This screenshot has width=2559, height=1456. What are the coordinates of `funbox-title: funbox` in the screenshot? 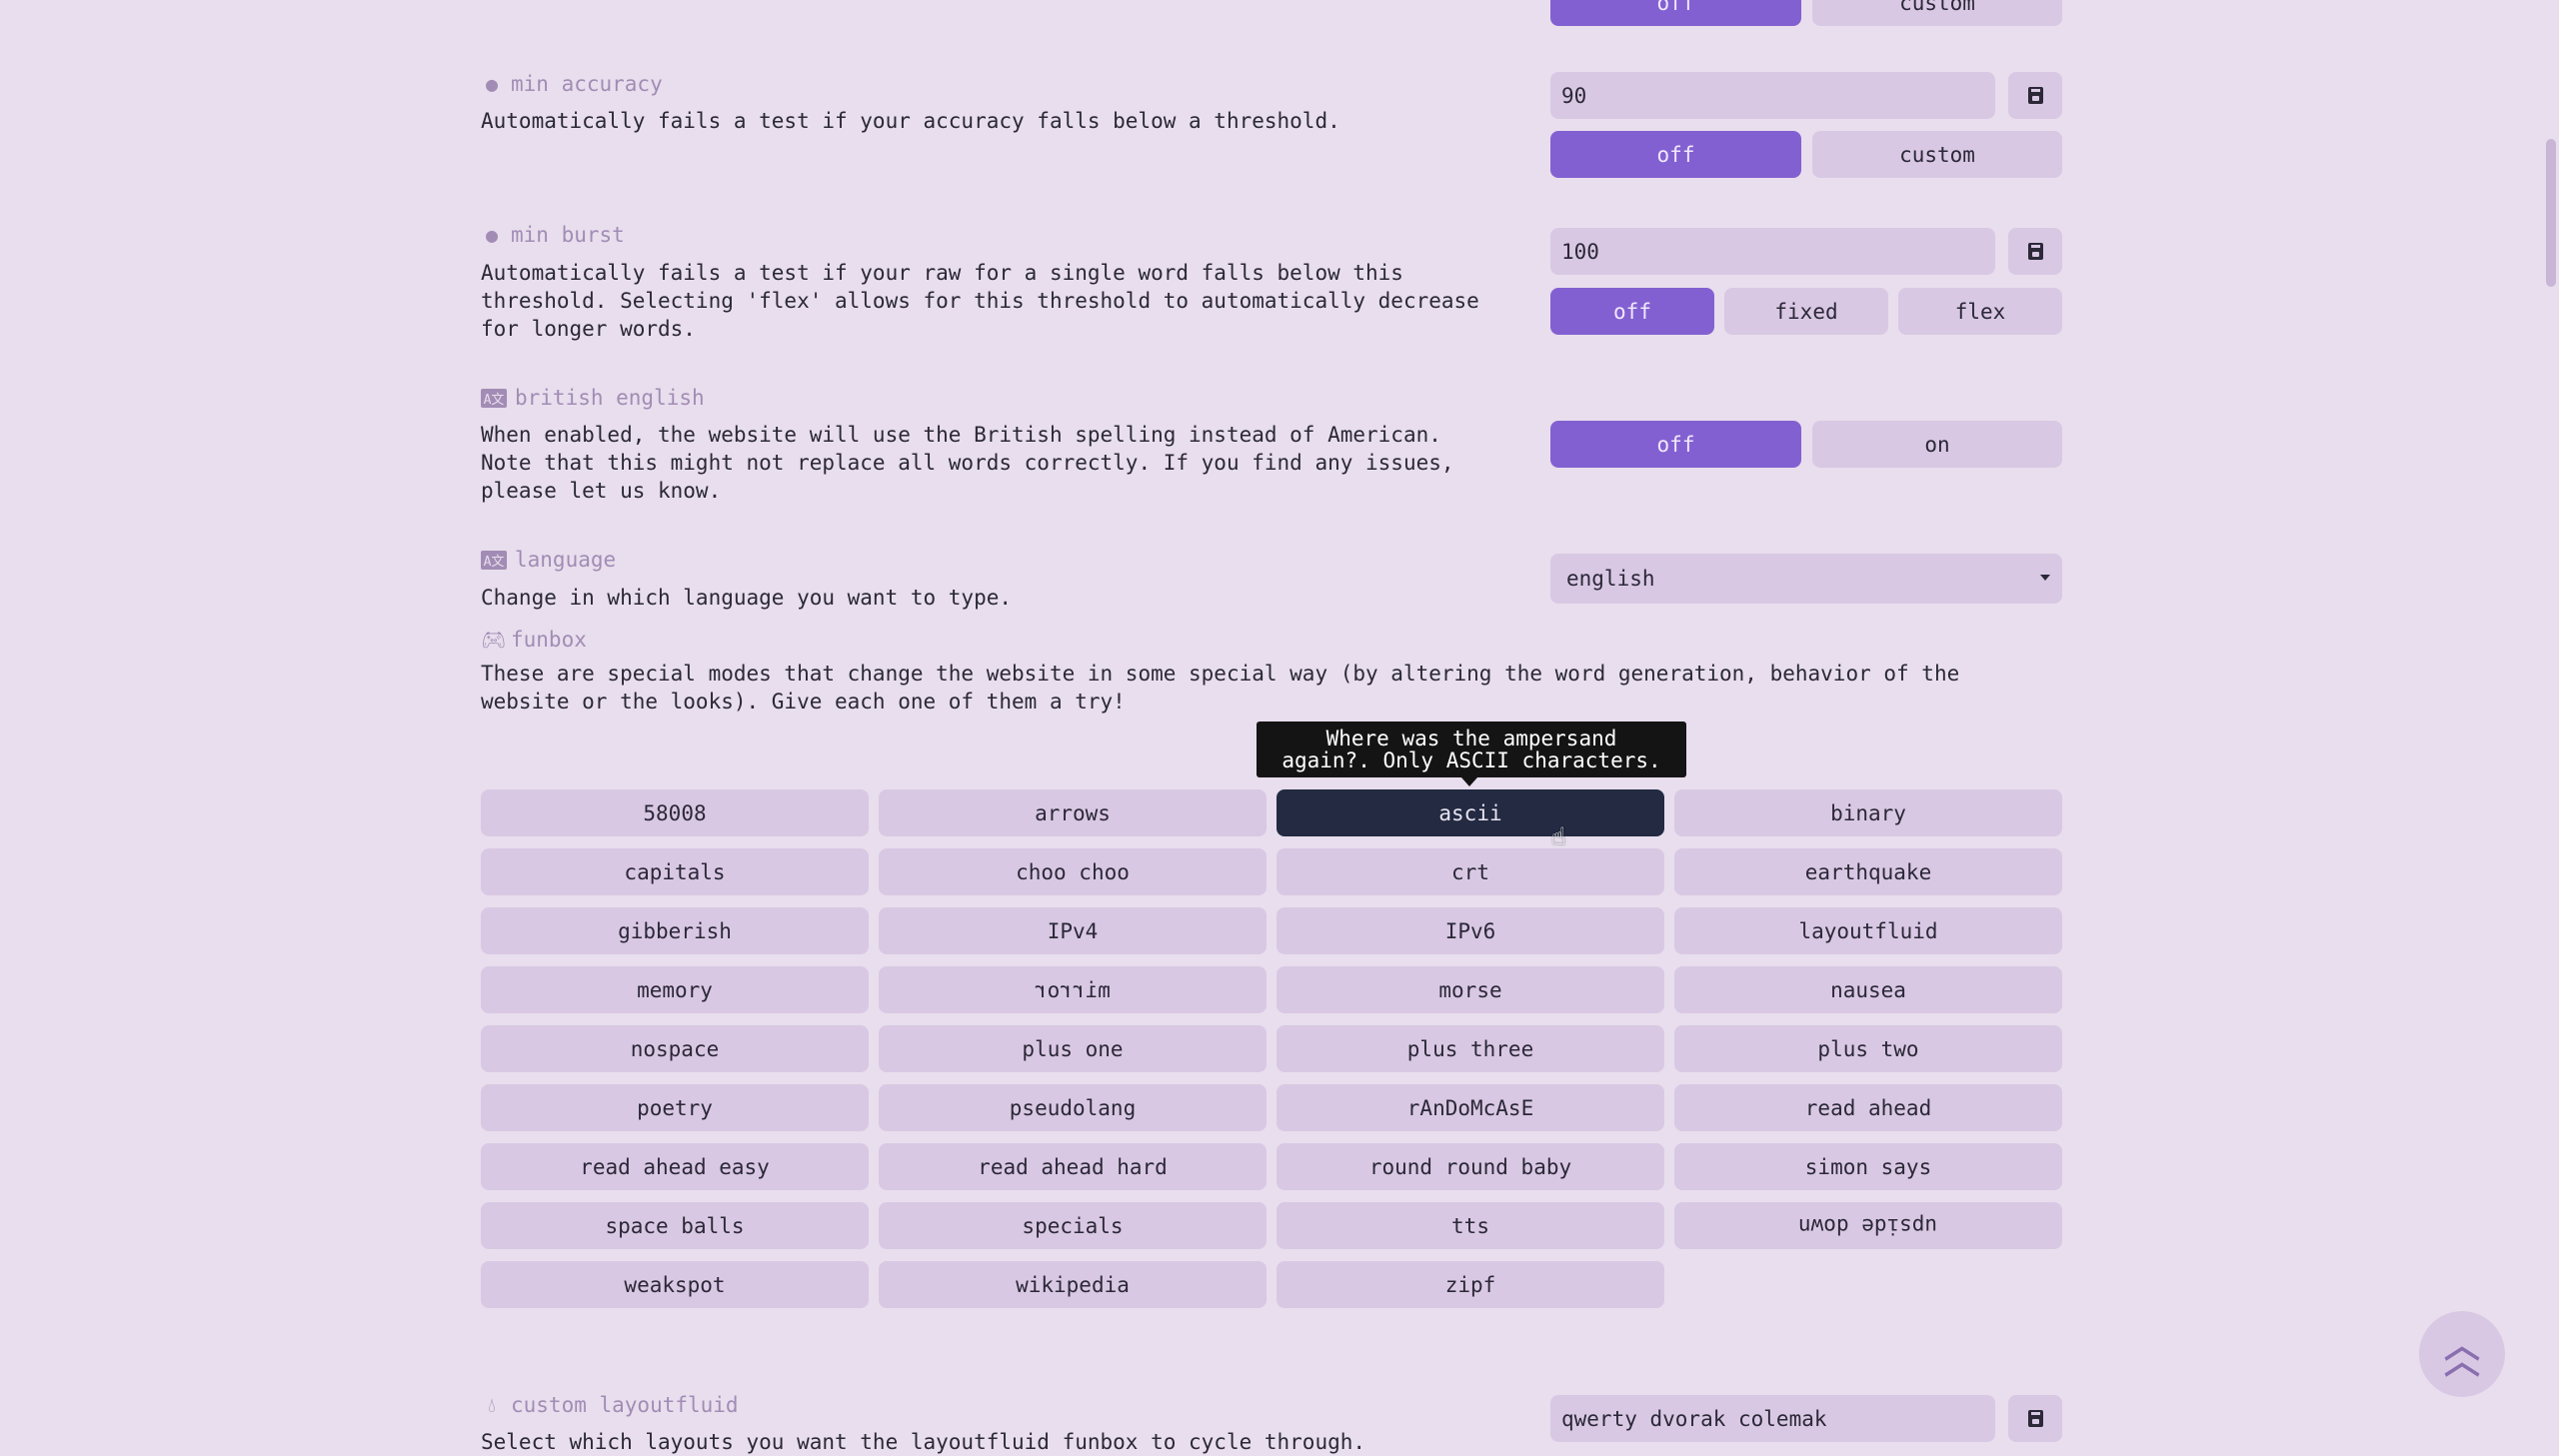 It's located at (549, 640).